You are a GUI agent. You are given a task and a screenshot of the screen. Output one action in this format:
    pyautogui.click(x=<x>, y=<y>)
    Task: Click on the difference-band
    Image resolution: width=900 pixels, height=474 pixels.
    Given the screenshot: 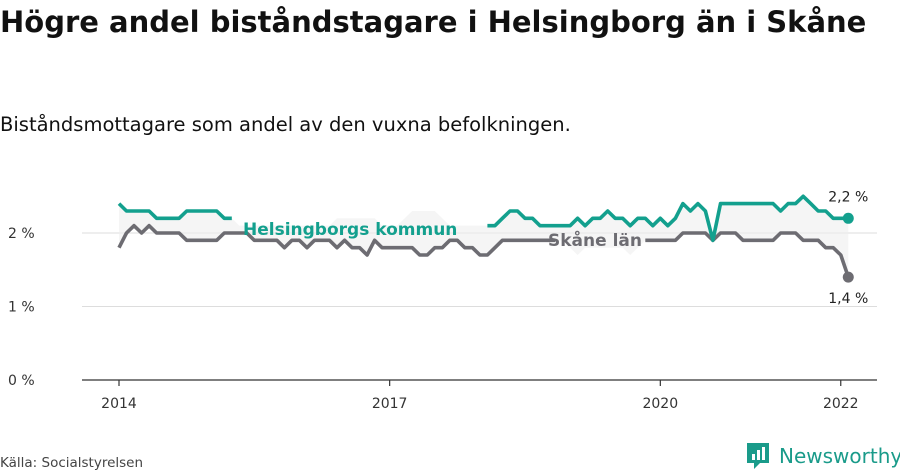 What is the action you would take?
    pyautogui.click(x=484, y=237)
    